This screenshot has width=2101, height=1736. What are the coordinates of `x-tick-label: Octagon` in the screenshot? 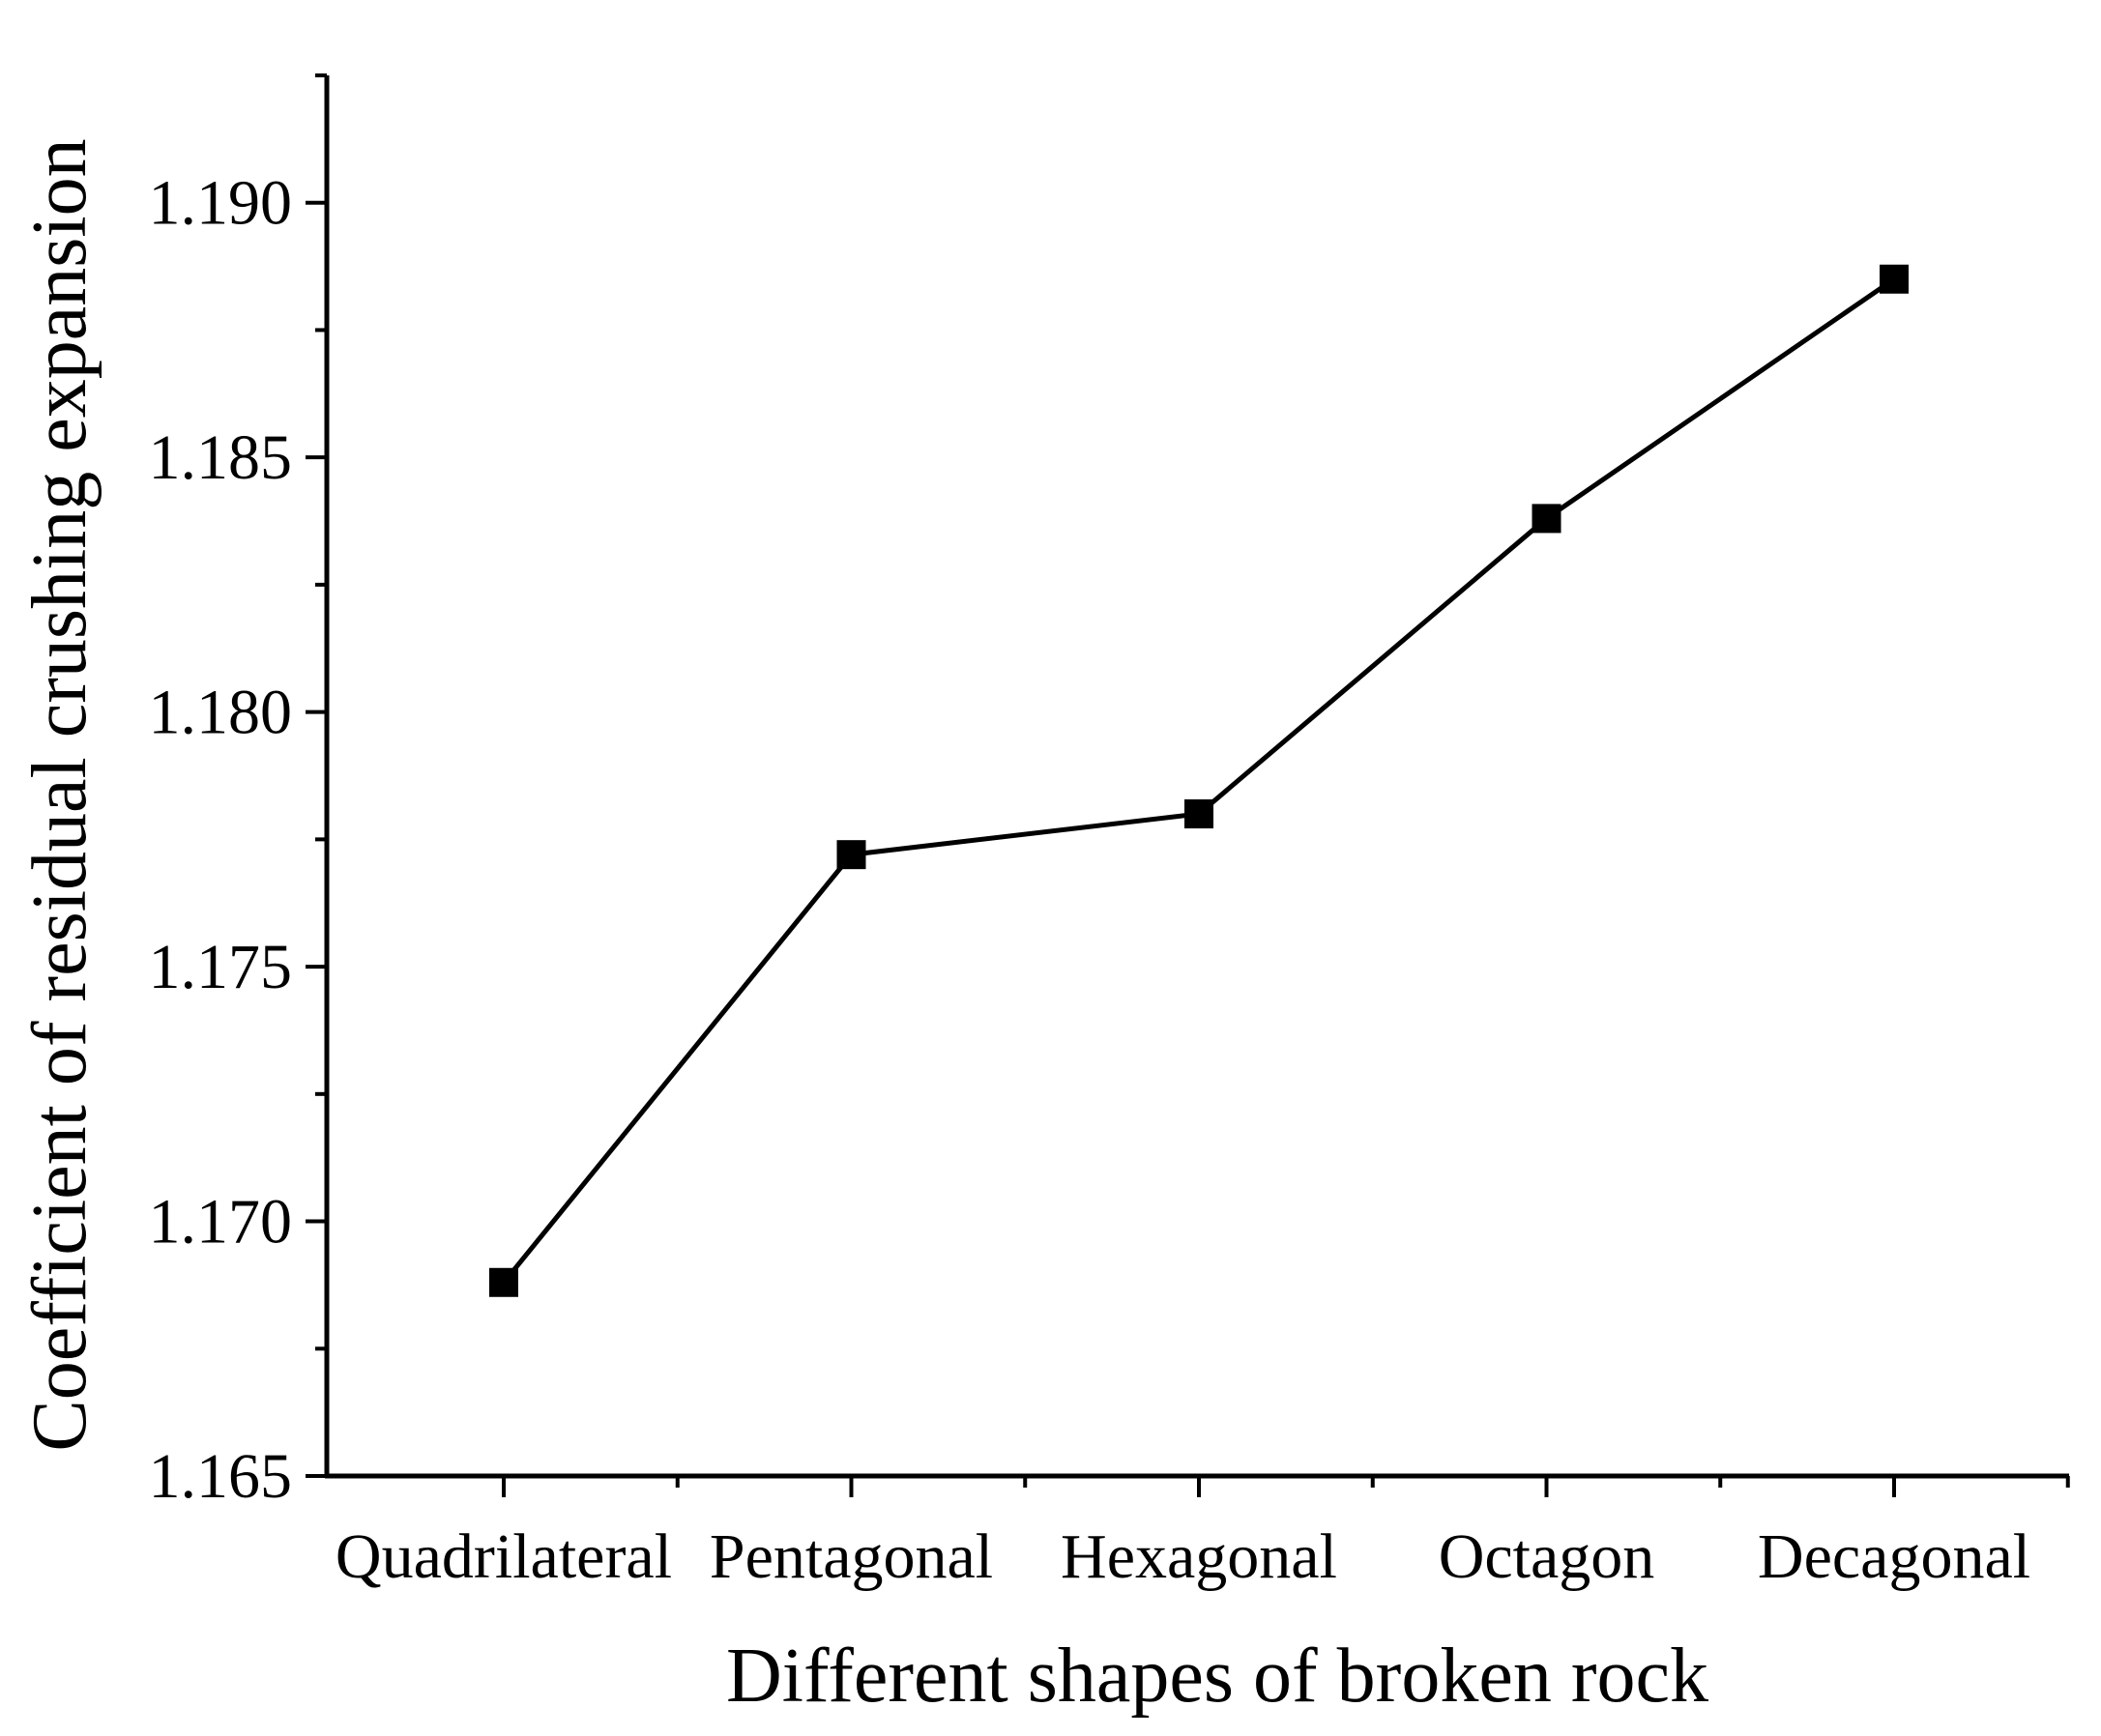 It's located at (1547, 1556).